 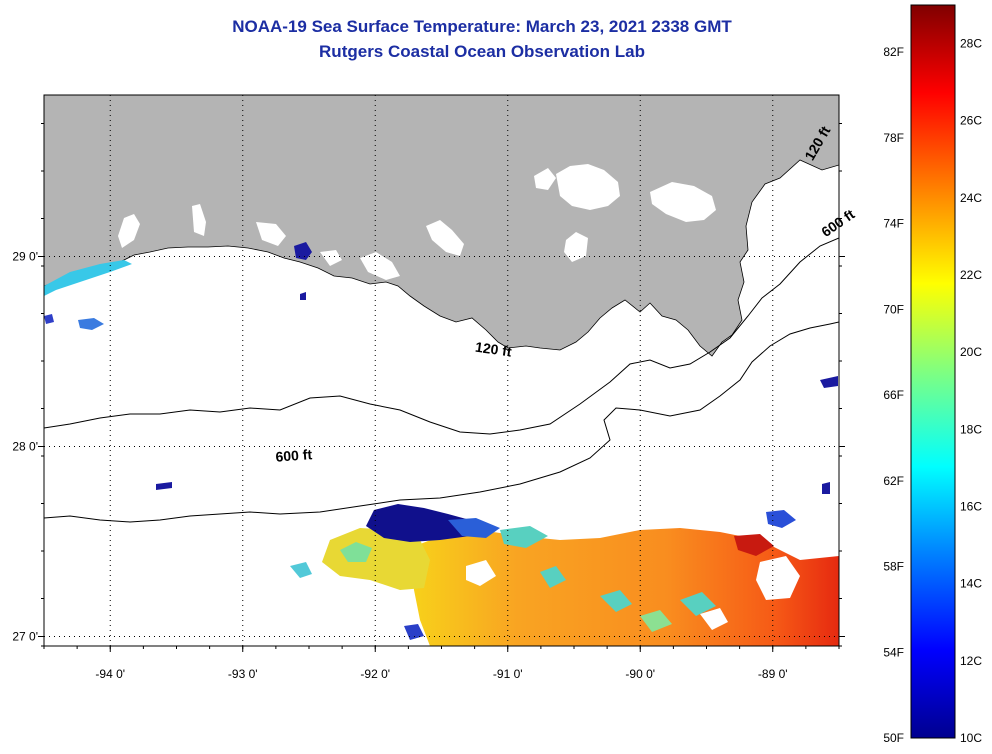 What do you see at coordinates (303, 251) in the screenshot?
I see `inland-lake-sst` at bounding box center [303, 251].